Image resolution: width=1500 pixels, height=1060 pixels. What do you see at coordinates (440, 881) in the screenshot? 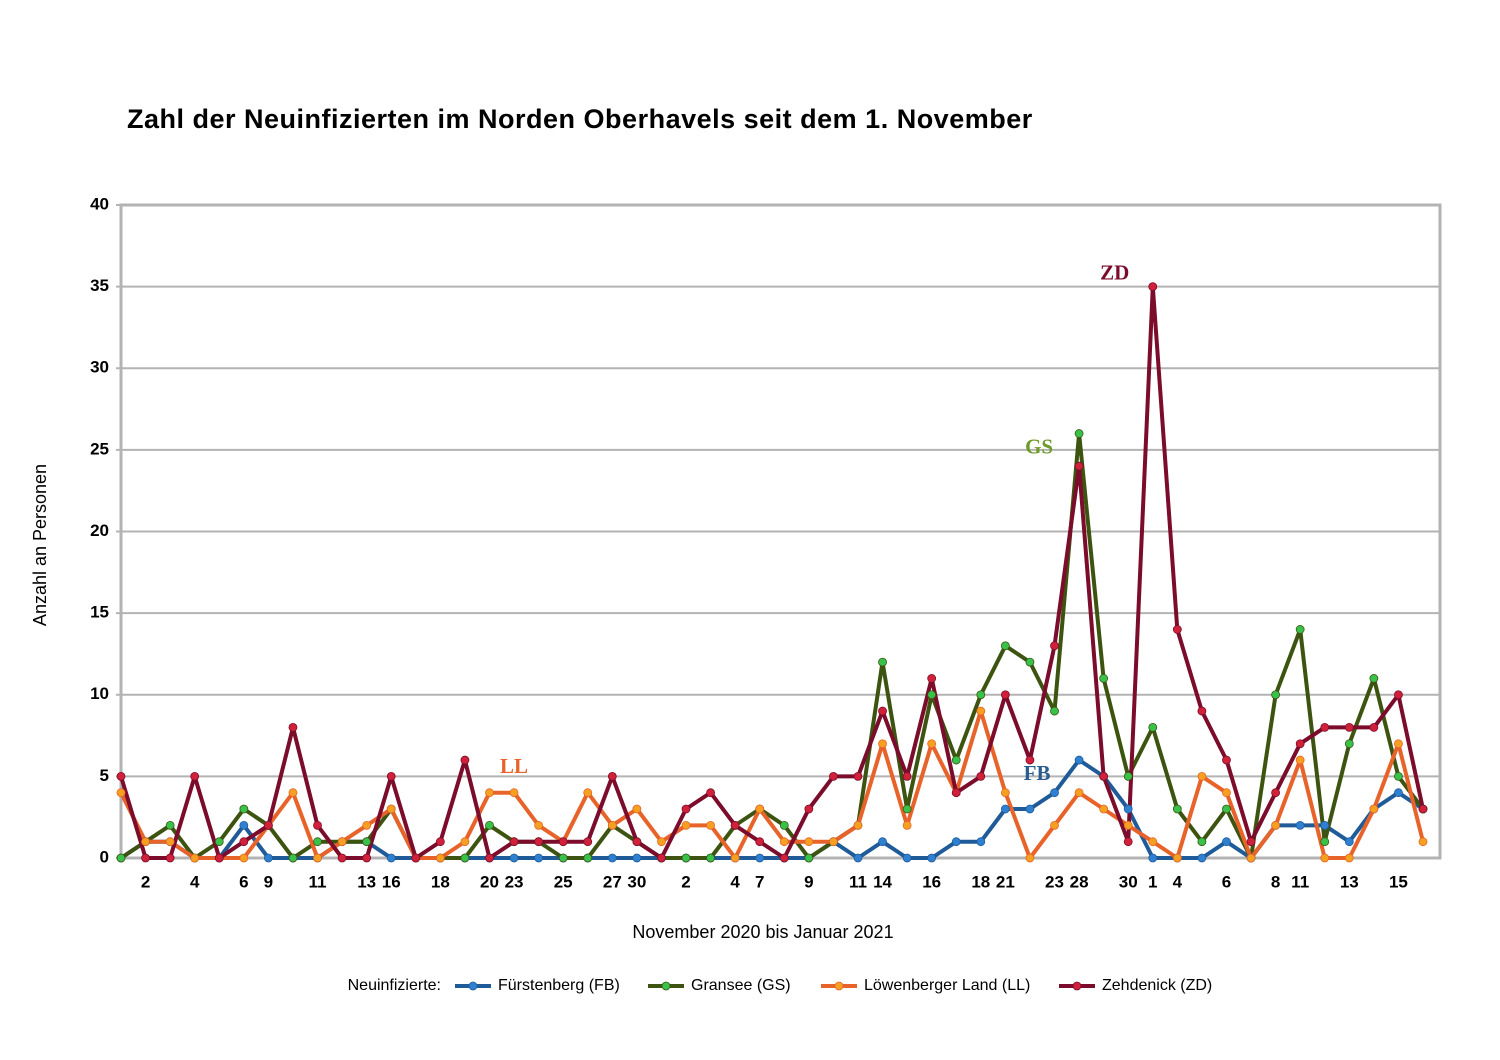
I see `x-tick-label: 18` at bounding box center [440, 881].